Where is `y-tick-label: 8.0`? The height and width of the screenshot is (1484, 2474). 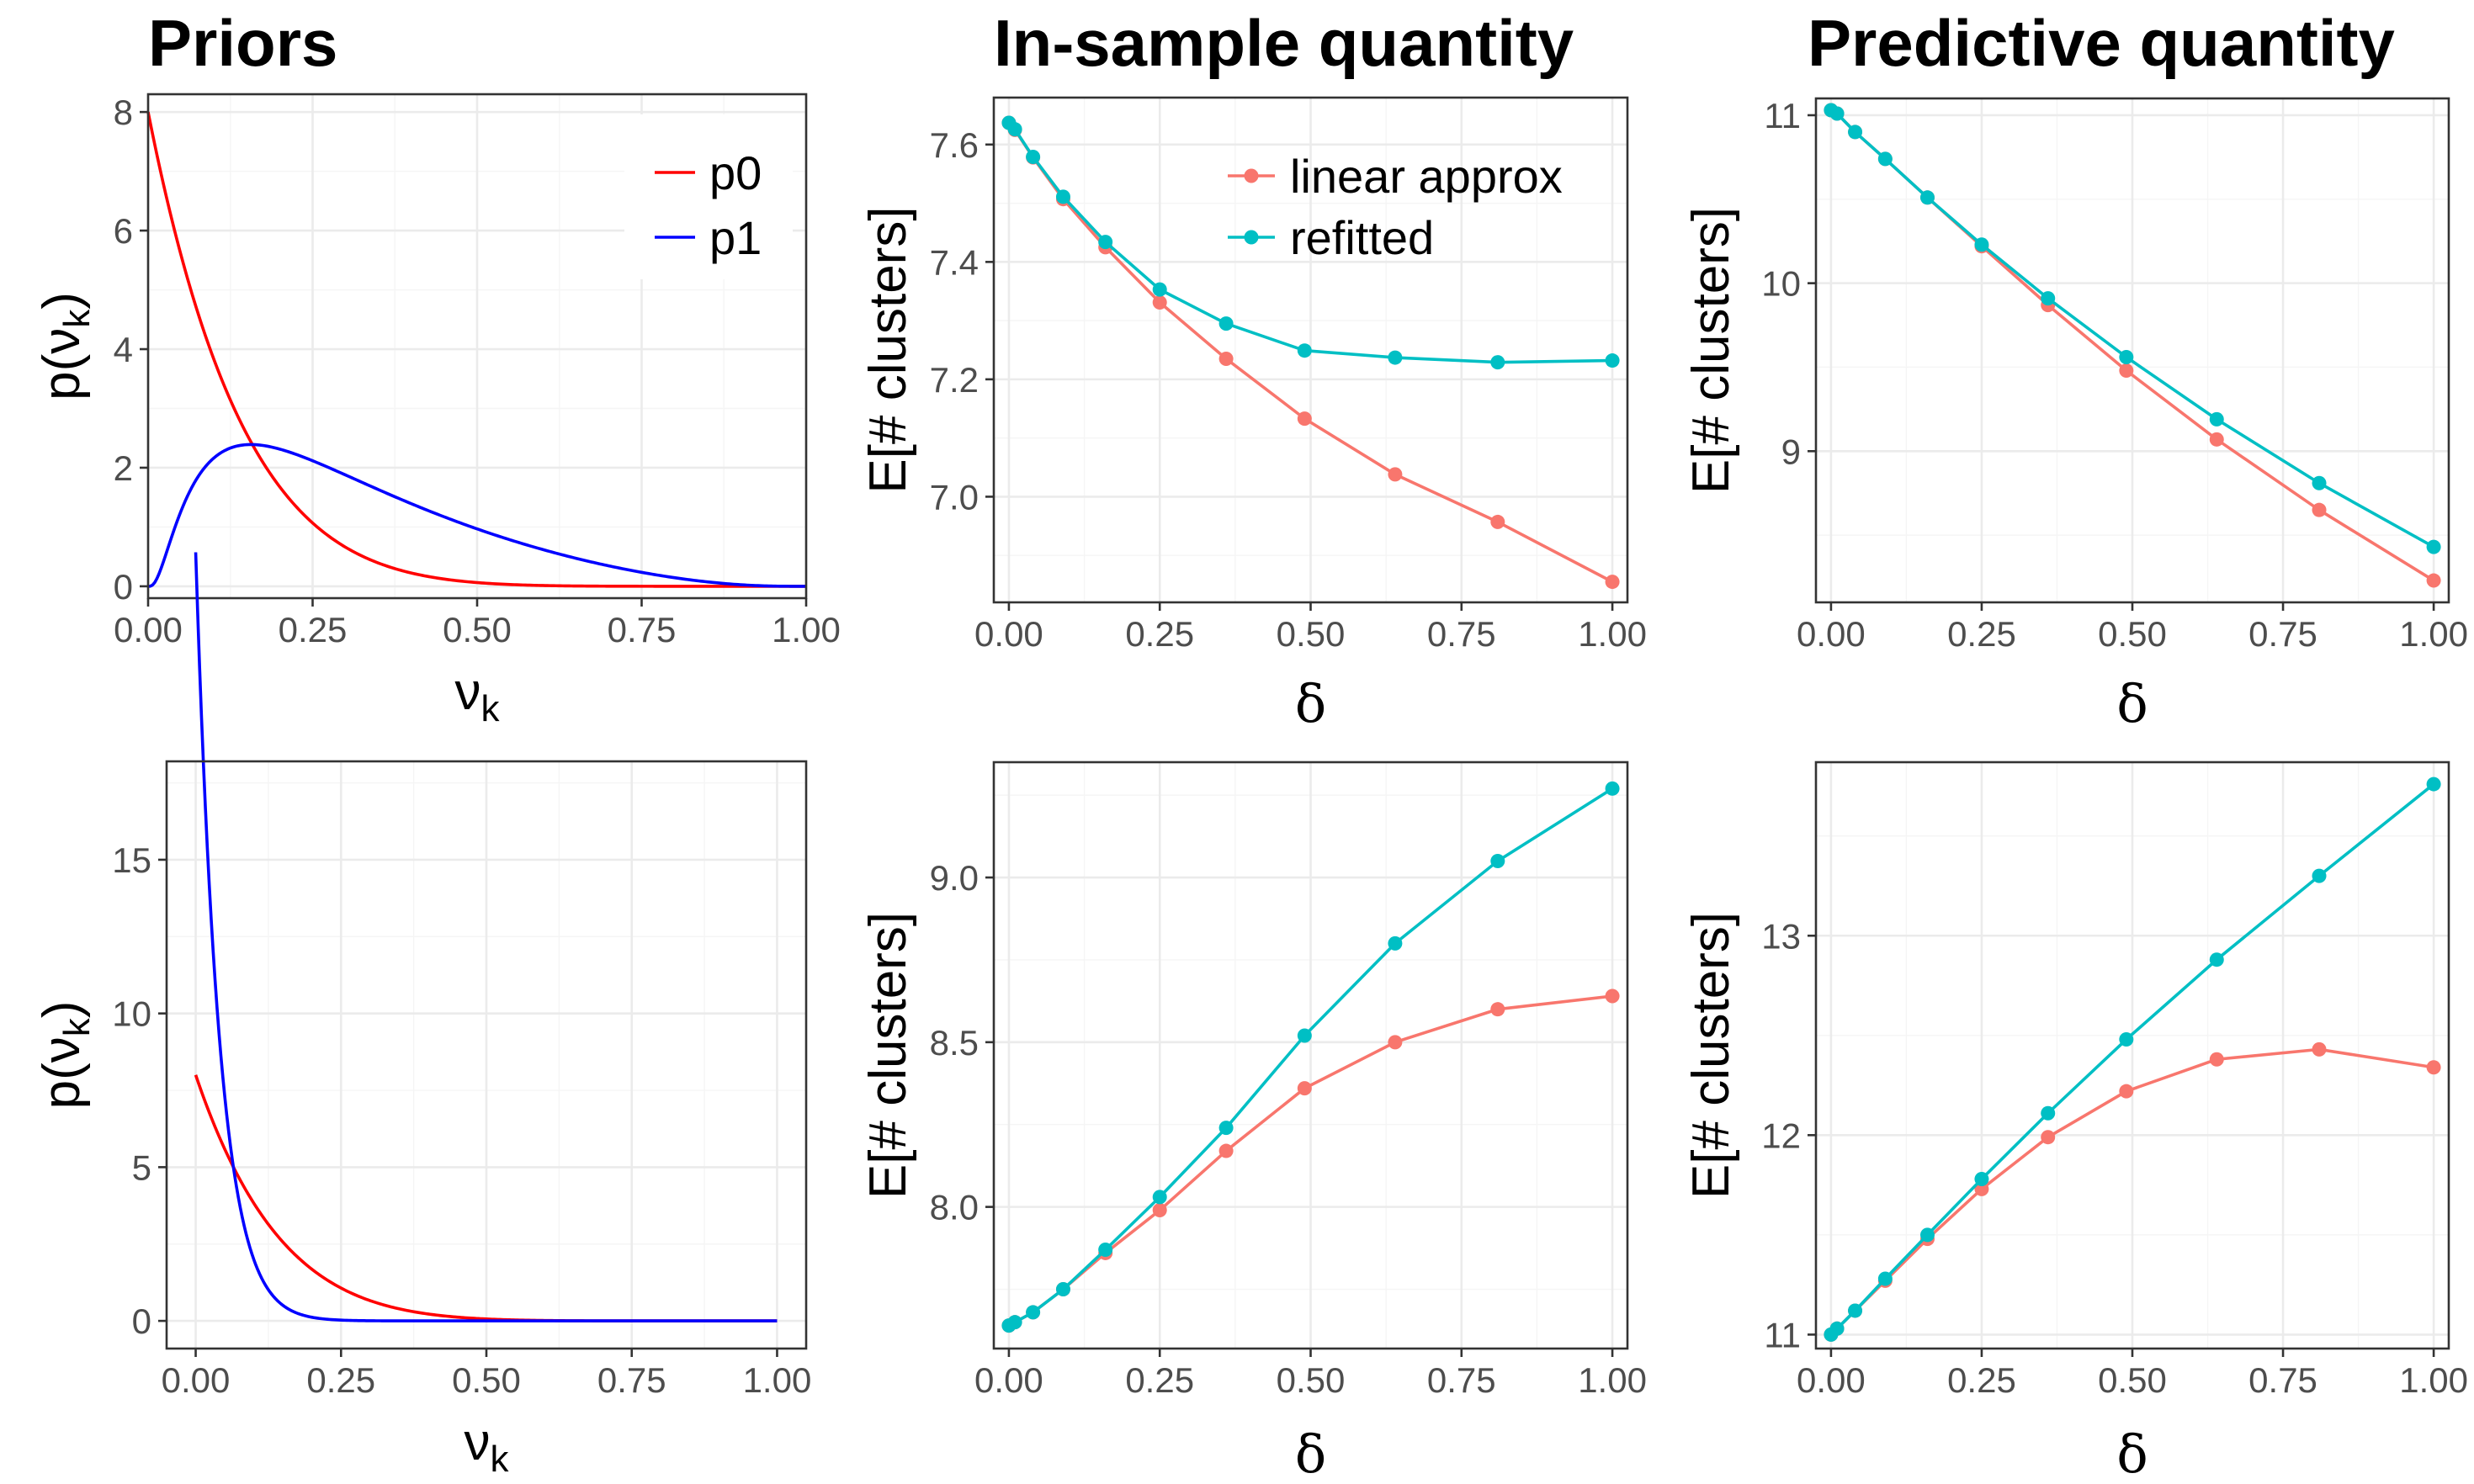 y-tick-label: 8.0 is located at coordinates (954, 1207).